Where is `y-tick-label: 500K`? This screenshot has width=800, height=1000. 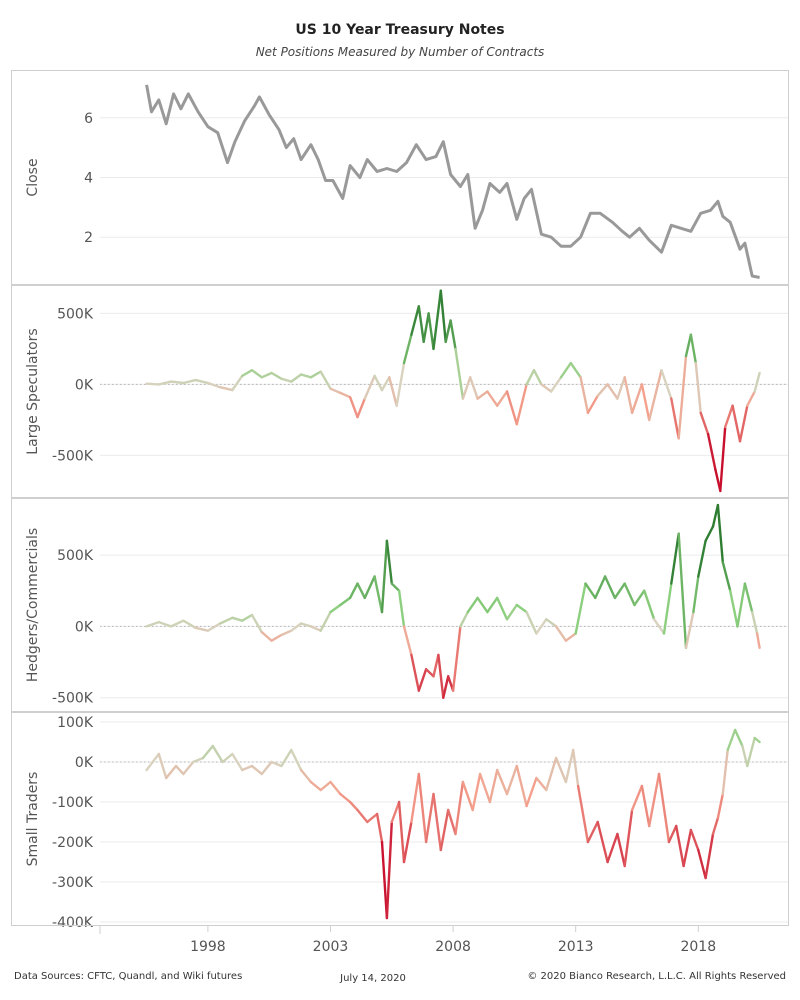
y-tick-label: 500K is located at coordinates (75, 556).